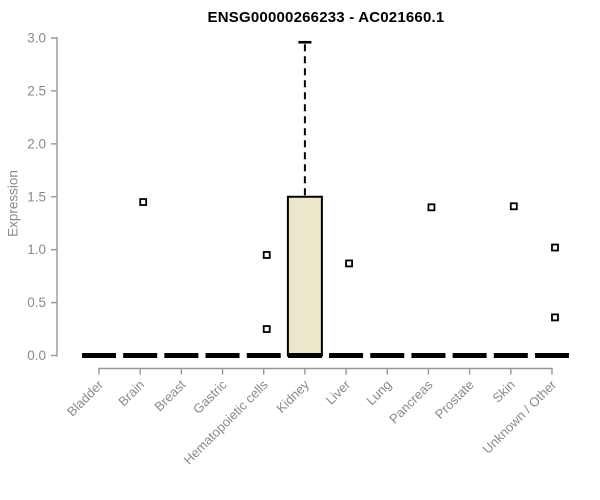 The width and height of the screenshot is (600, 500). Describe the element at coordinates (36, 355) in the screenshot. I see `y-tick-label: 0.0` at that location.